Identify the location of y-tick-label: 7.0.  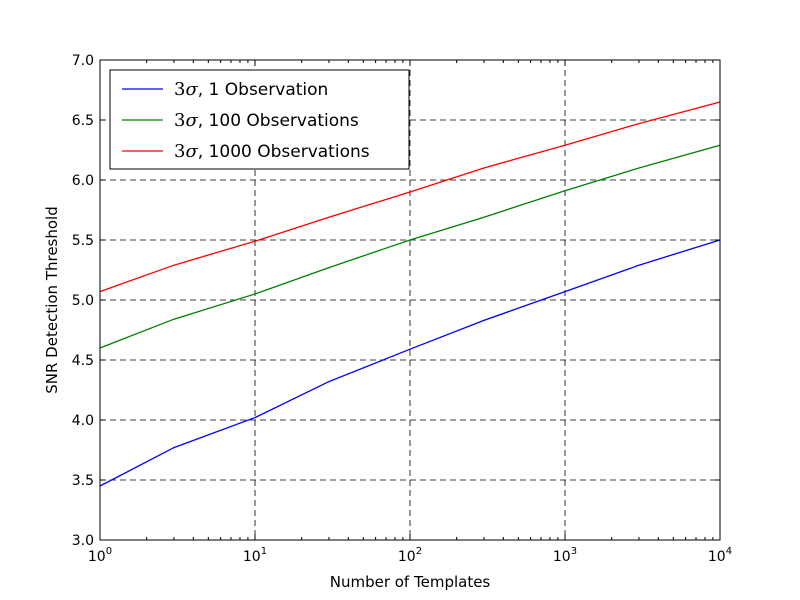
(83, 61).